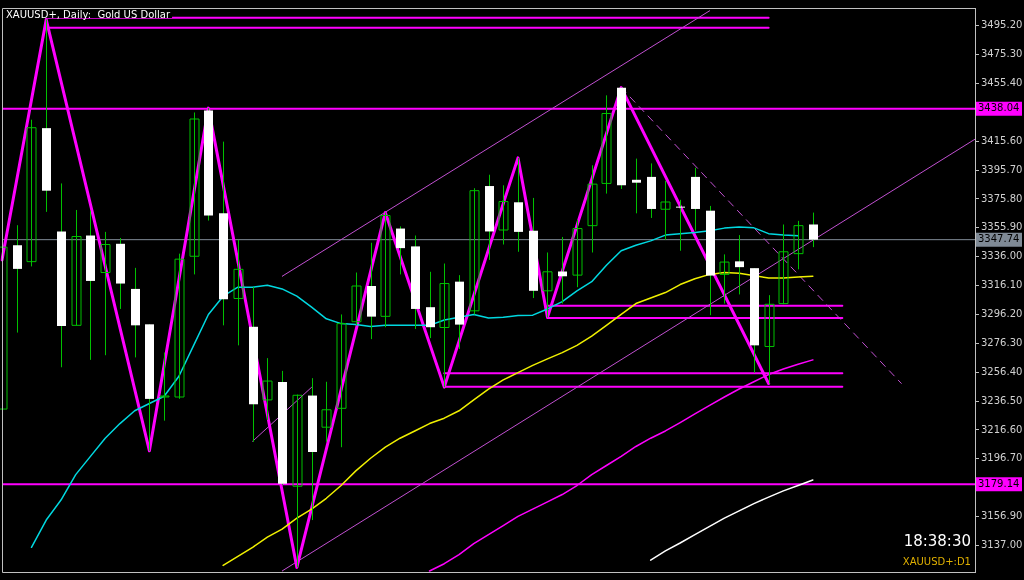  Describe the element at coordinates (1002, 256) in the screenshot. I see `y-tick-label: 3336.00` at that location.